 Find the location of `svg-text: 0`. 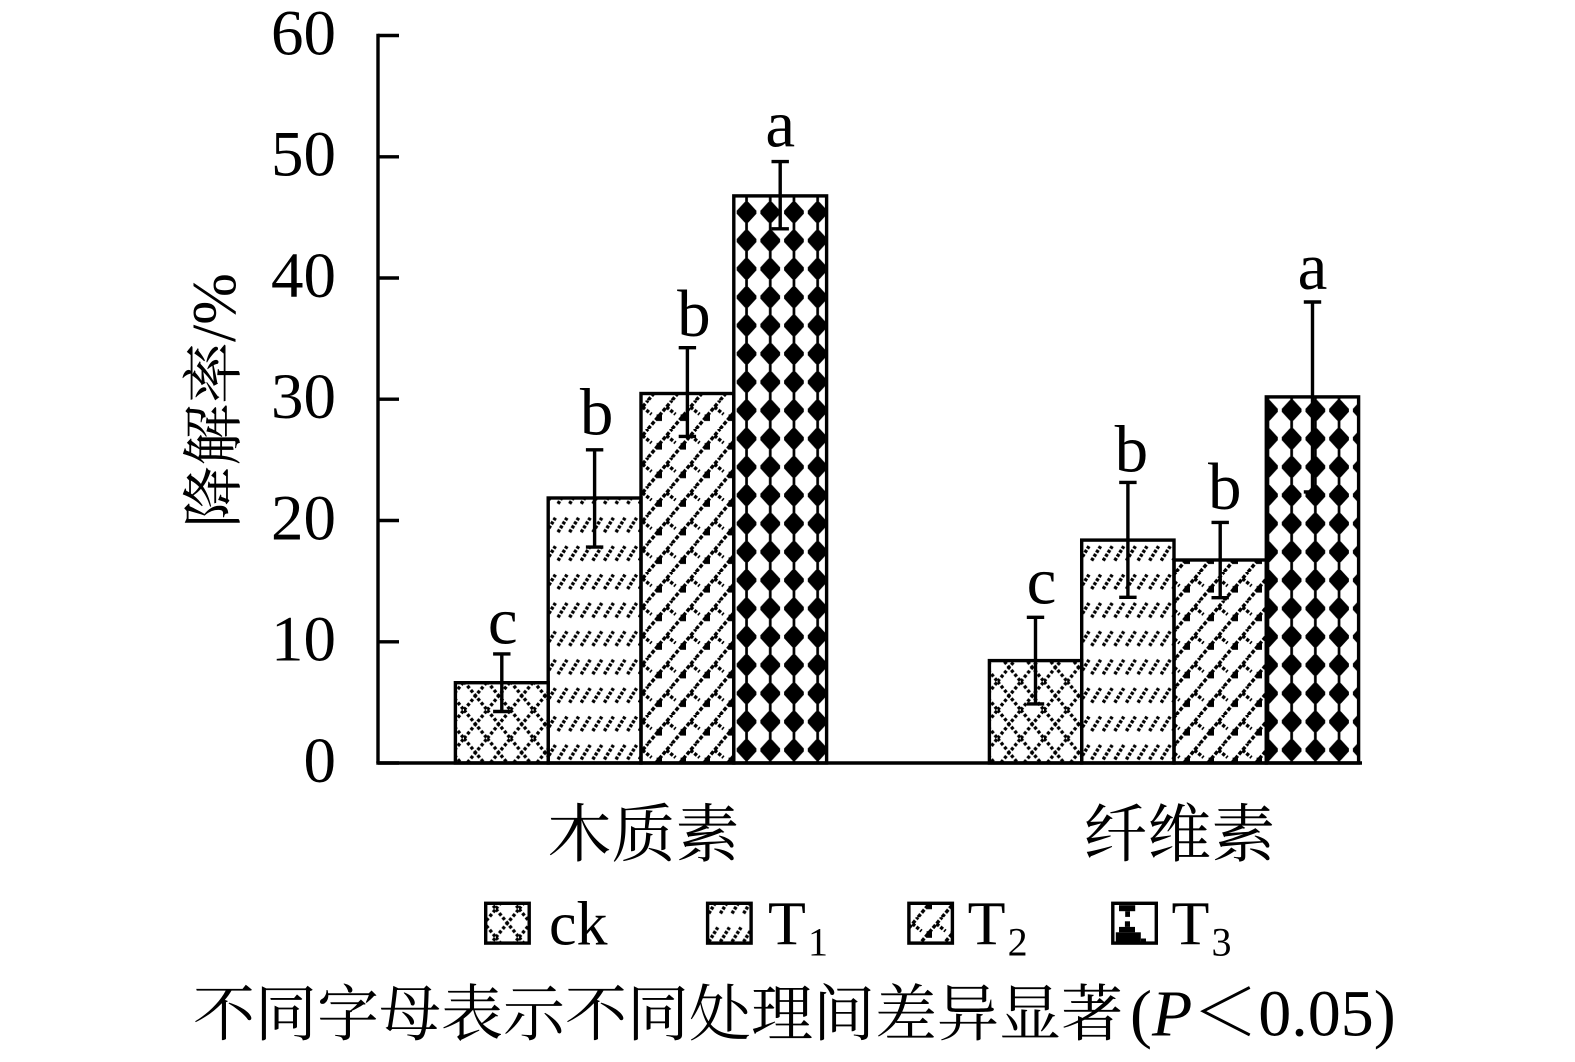

svg-text: 0 is located at coordinates (320, 761).